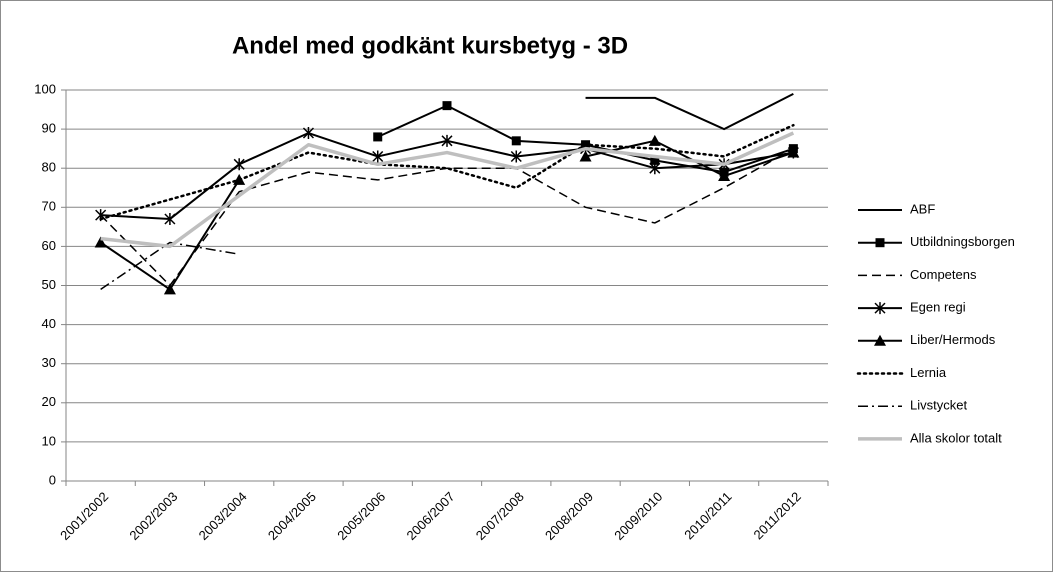 The height and width of the screenshot is (572, 1054). Describe the element at coordinates (49, 284) in the screenshot. I see `y-tick-label: 50` at that location.